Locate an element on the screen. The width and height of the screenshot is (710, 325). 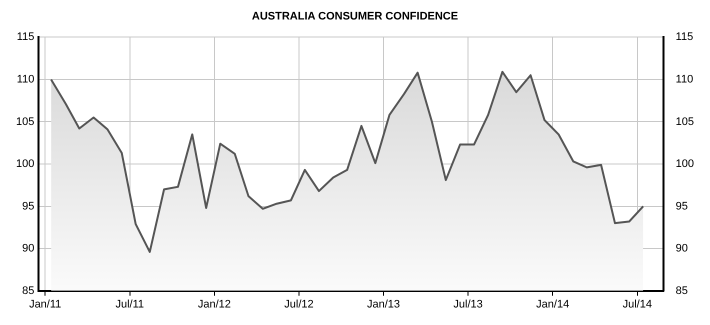
y2-tick-label: 105 is located at coordinates (685, 122).